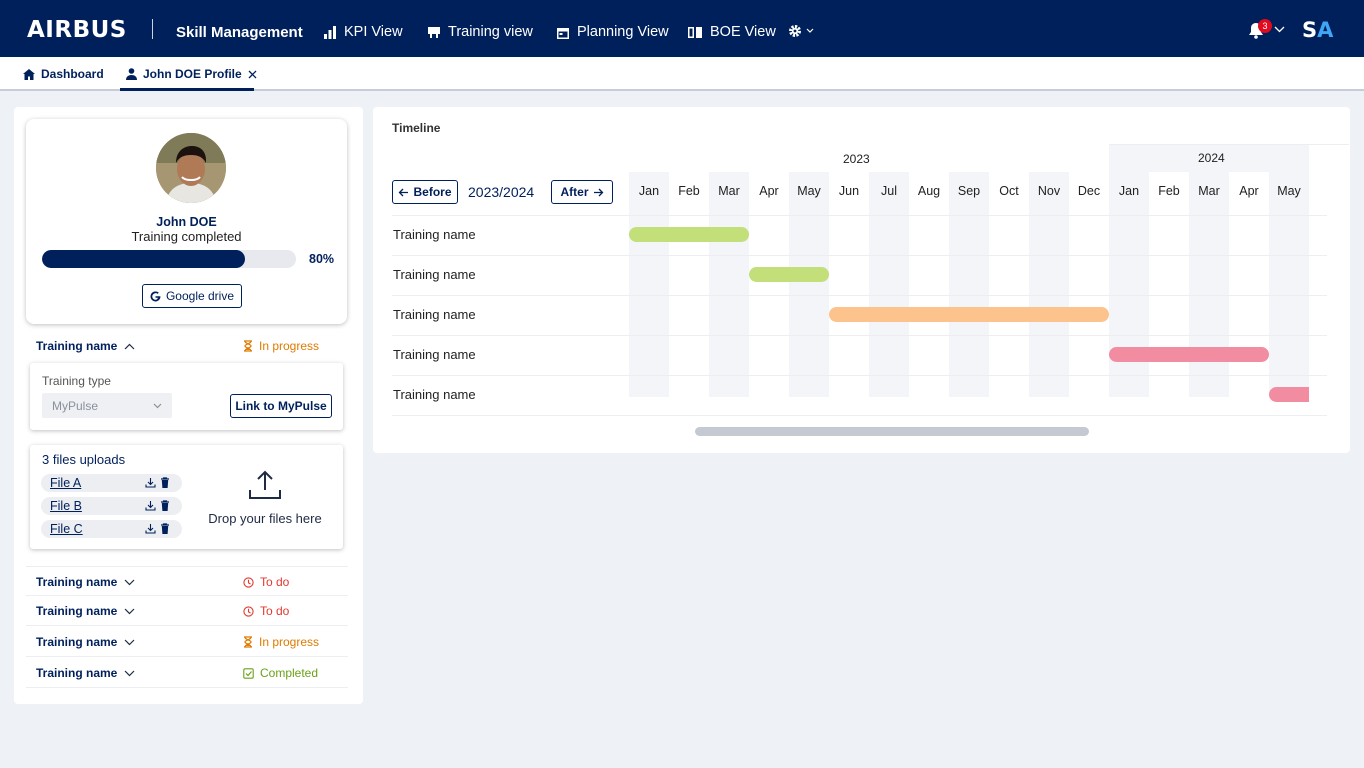 This screenshot has height=768, width=1364. Describe the element at coordinates (416, 128) in the screenshot. I see `timeline-title: Timeline` at that location.